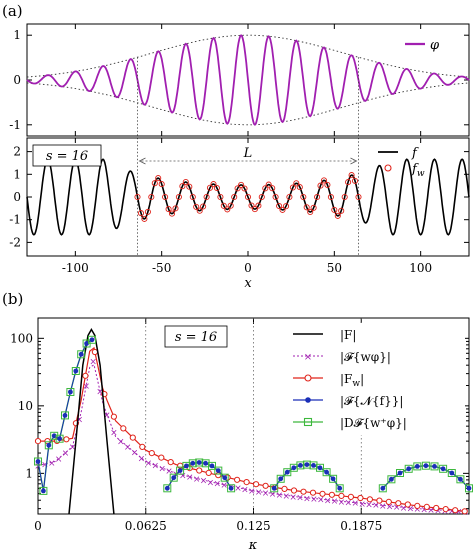  Describe the element at coordinates (348, 335) in the screenshot. I see `legend-b1-label: |F|` at that location.